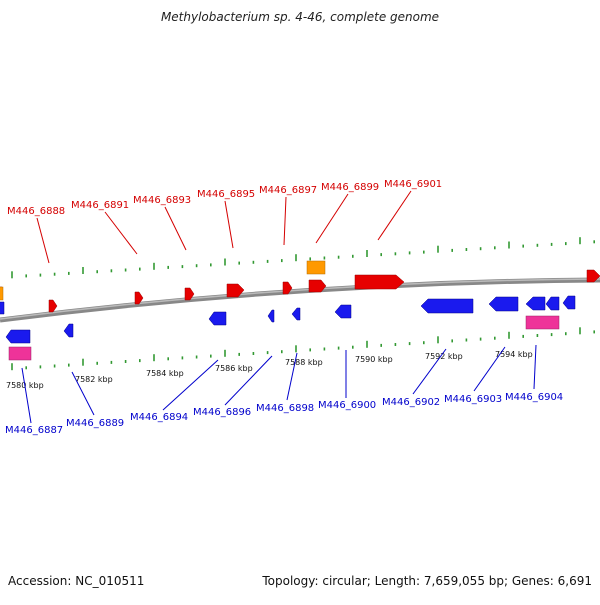 This screenshot has height=605, width=600. Describe the element at coordinates (304, 362) in the screenshot. I see `scale-label-7588: 7588 kbp` at that location.